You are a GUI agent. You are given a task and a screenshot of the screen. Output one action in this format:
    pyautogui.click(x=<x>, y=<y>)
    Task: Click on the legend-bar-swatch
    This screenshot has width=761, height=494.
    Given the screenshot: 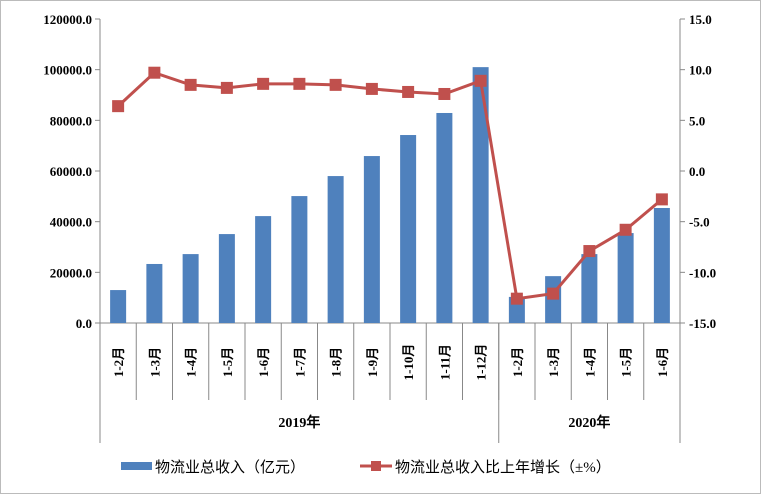 What is the action you would take?
    pyautogui.click(x=136, y=466)
    